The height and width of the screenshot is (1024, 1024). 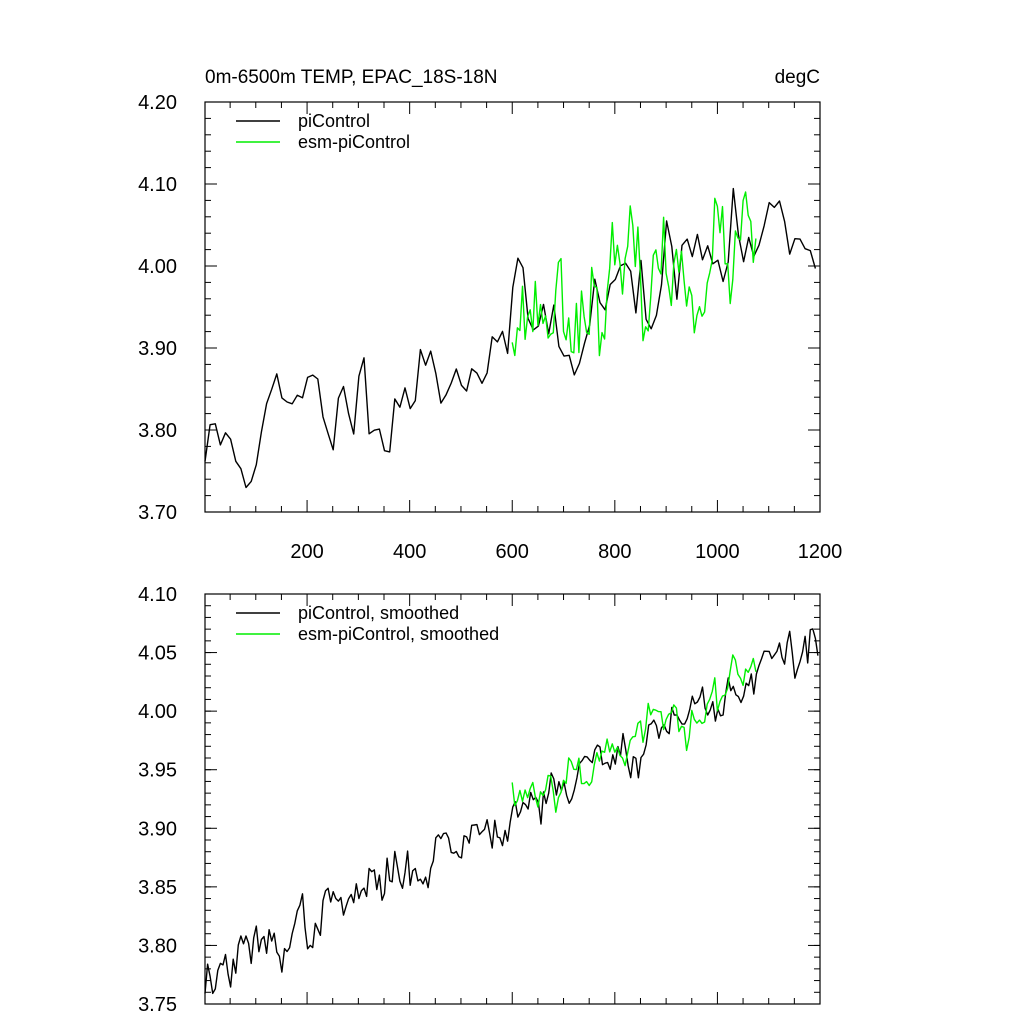 I want to click on top-legend: piControl esm-piControl, so click(x=323, y=131).